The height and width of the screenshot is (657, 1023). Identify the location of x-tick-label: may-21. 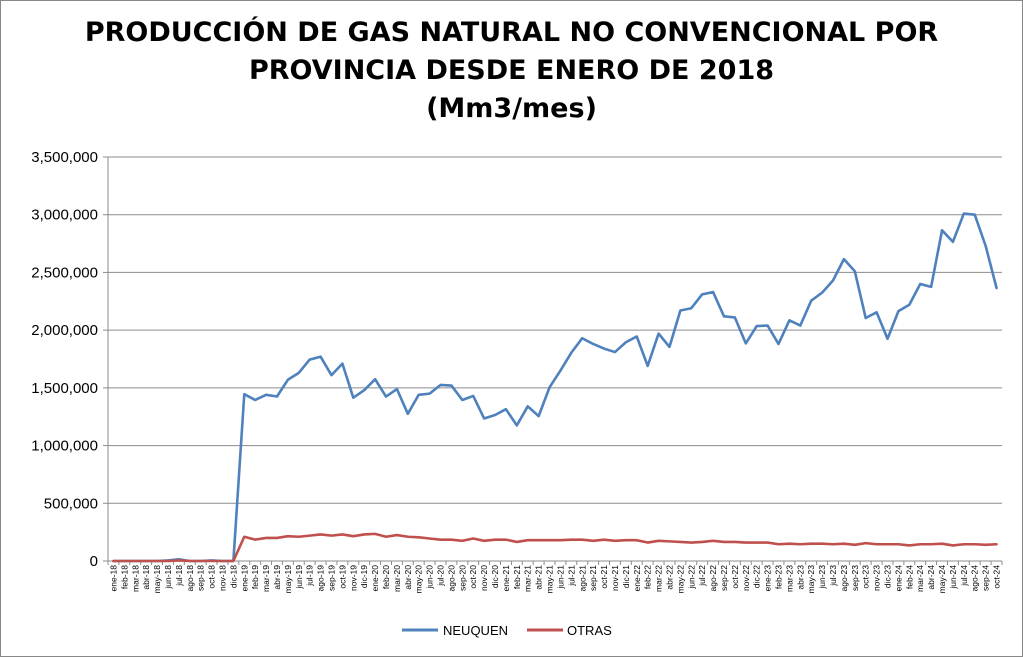
(550, 579).